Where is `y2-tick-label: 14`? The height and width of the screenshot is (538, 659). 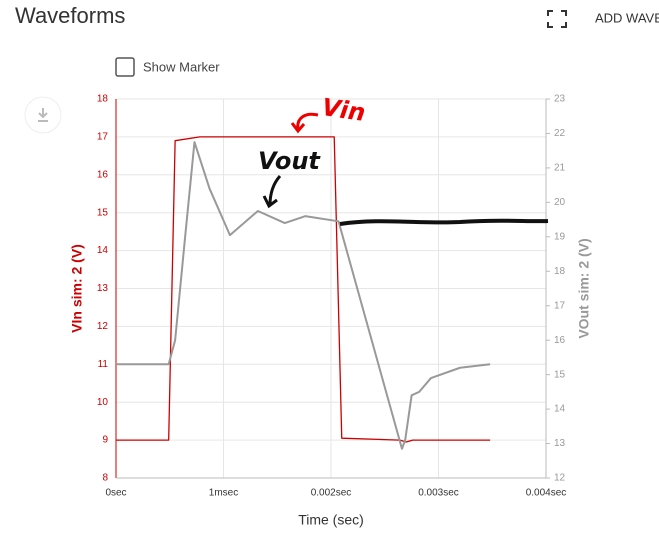
y2-tick-label: 14 is located at coordinates (560, 409).